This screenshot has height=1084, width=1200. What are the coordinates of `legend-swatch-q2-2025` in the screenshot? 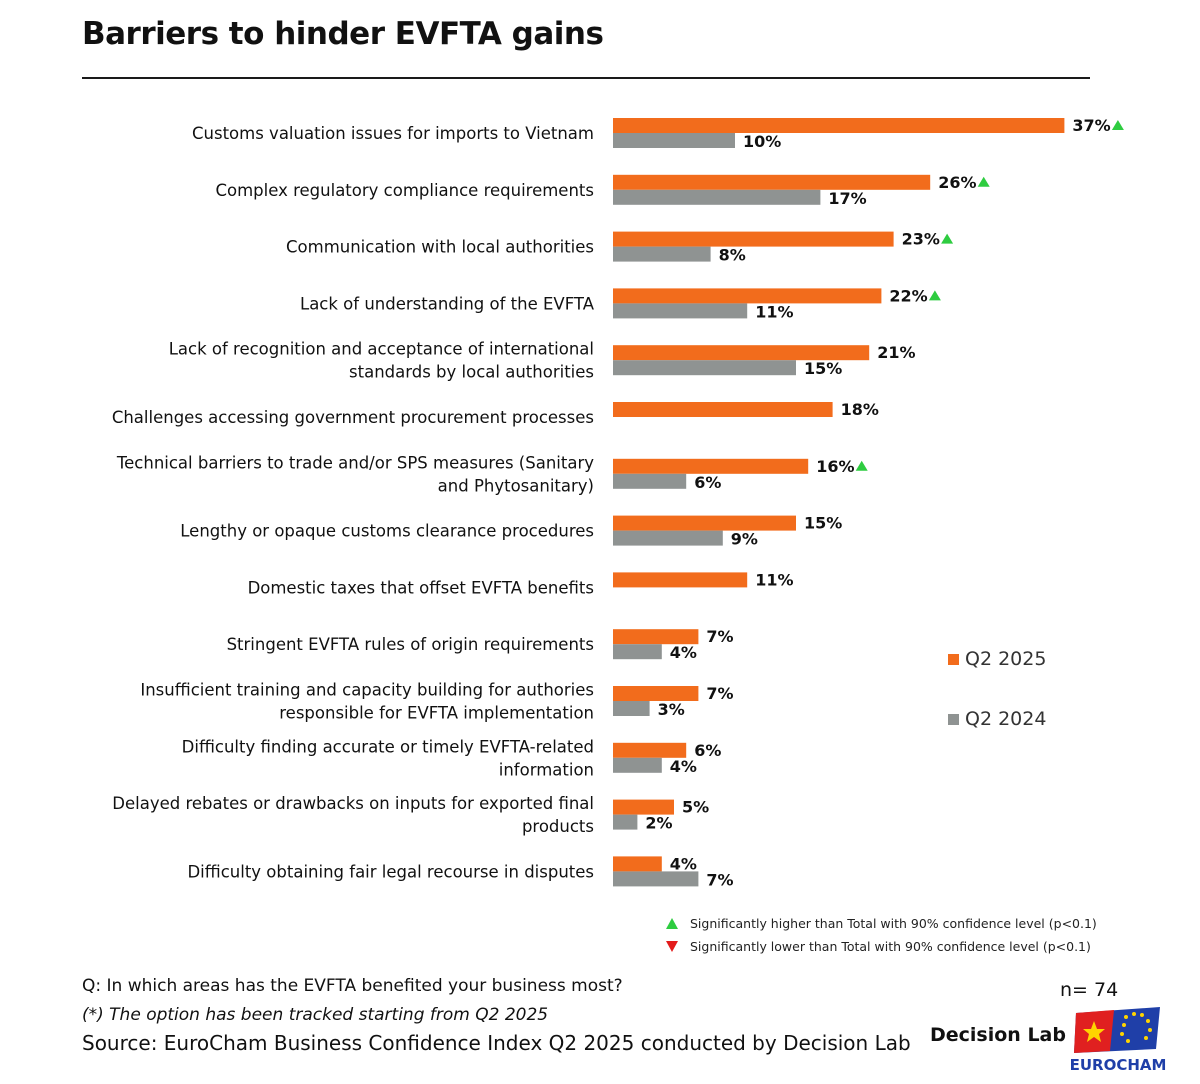 It's located at (953, 659).